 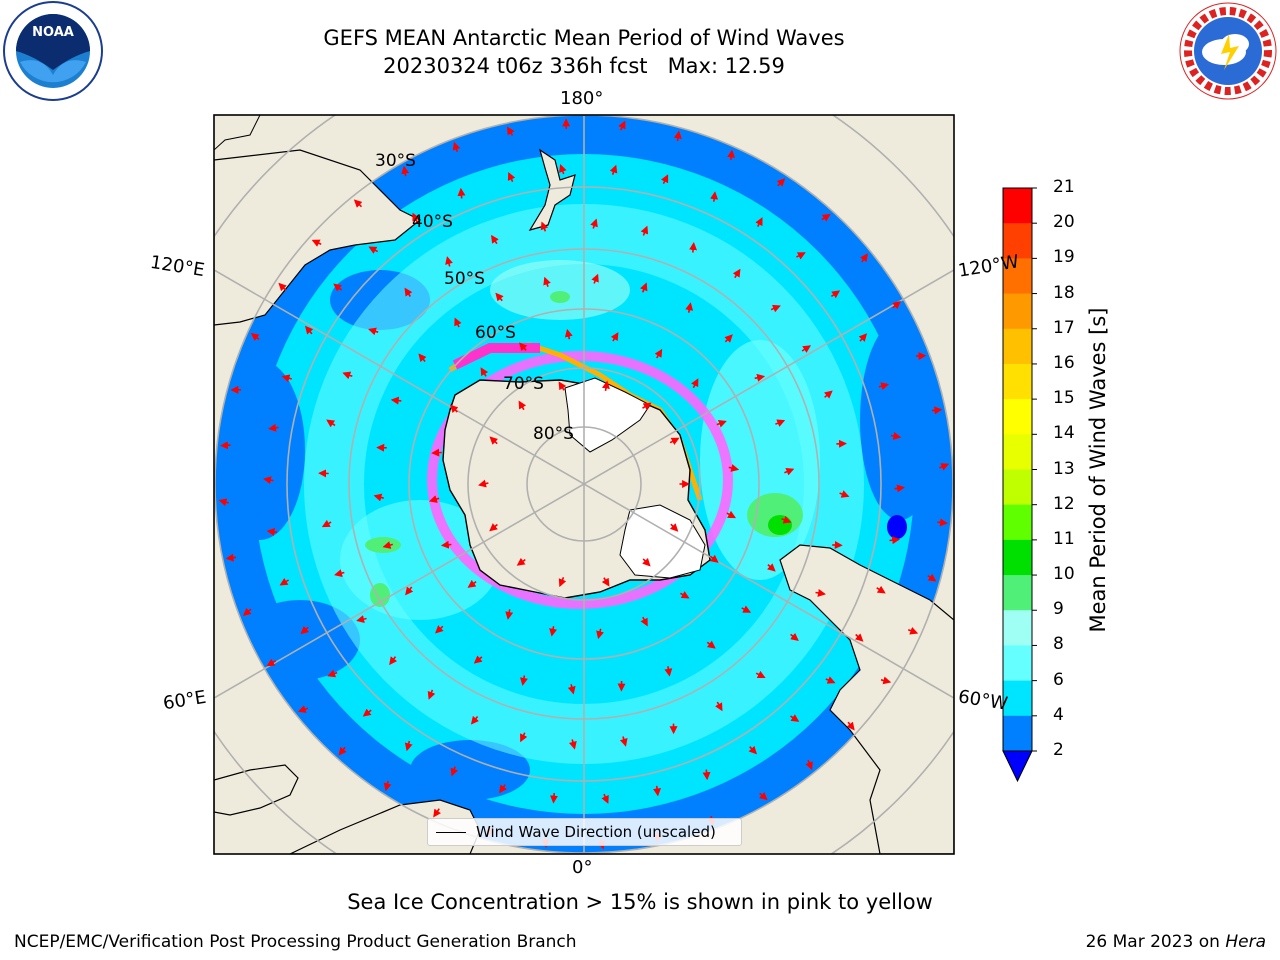 I want to click on lat-label-40s: 40°S, so click(x=432, y=222).